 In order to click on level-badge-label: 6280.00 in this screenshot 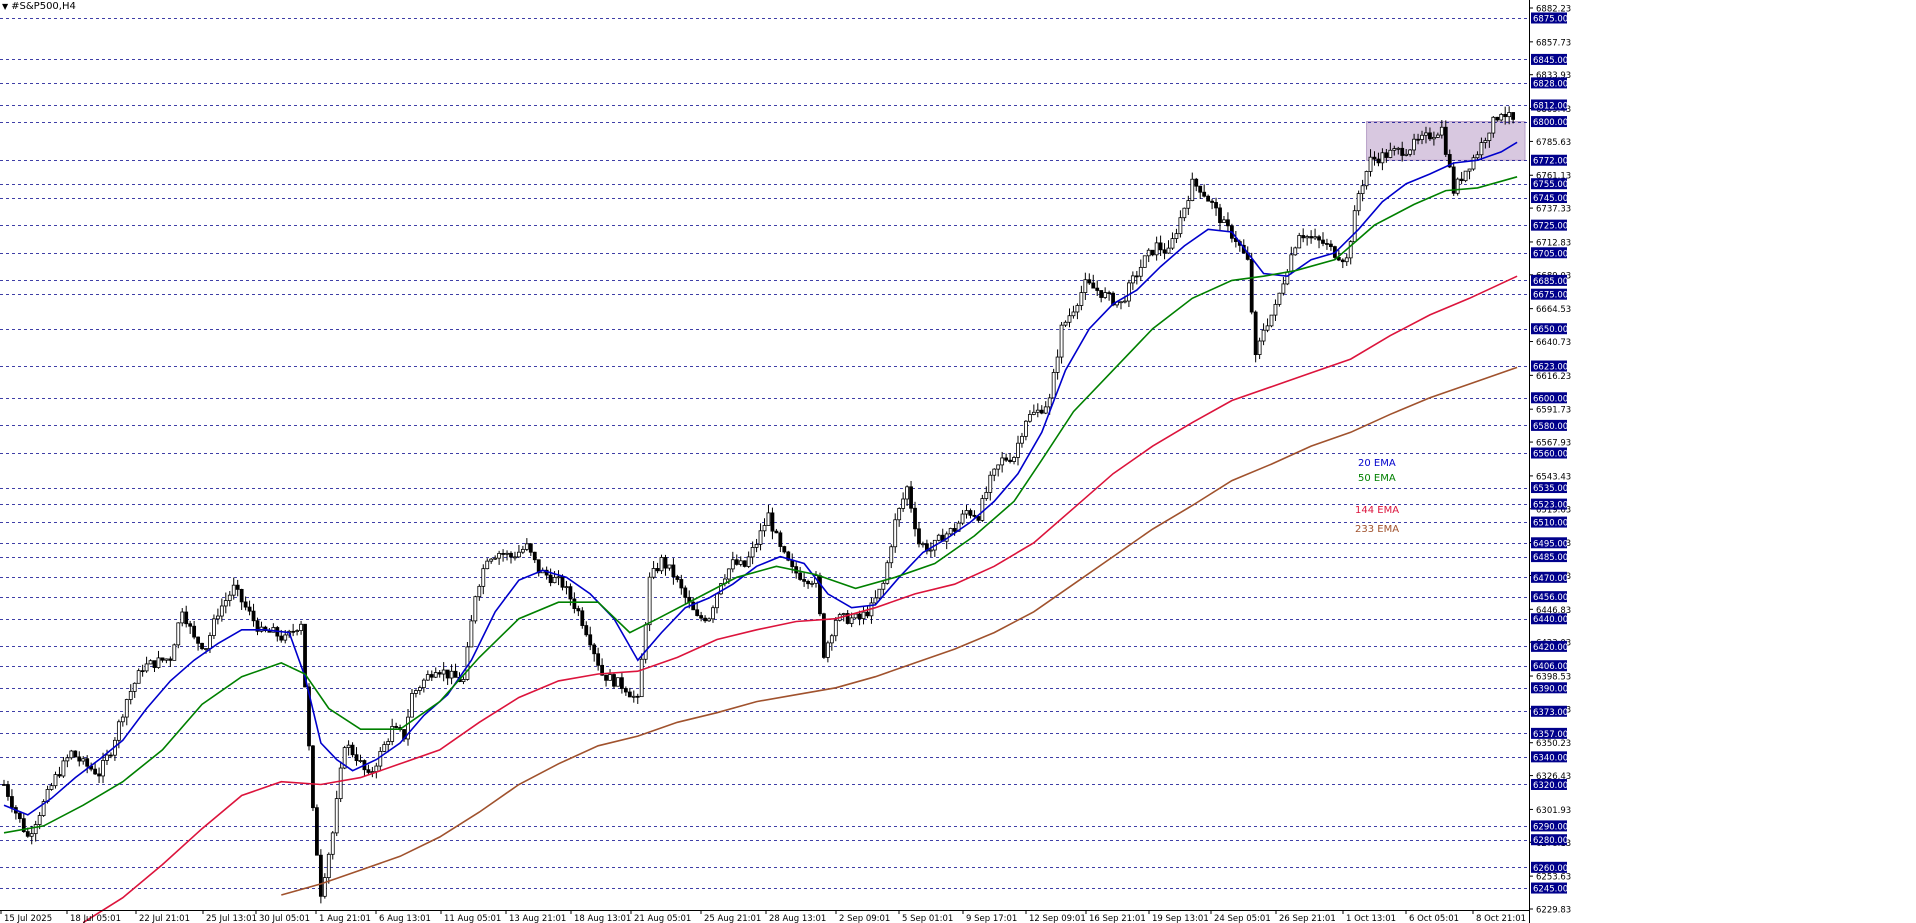, I will do `click(1550, 841)`.